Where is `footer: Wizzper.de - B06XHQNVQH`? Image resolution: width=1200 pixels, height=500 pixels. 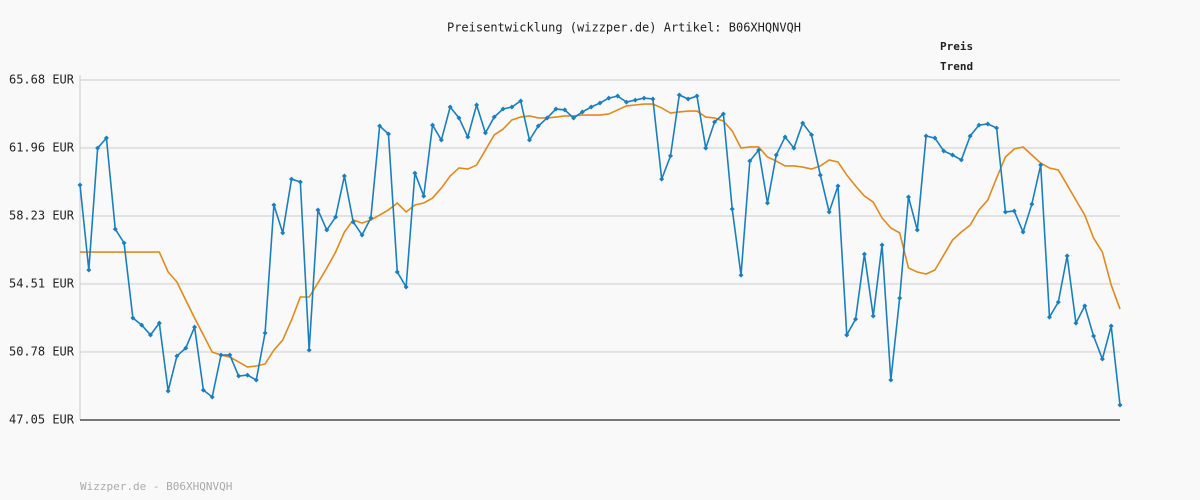
footer: Wizzper.de - B06XHQNVQH is located at coordinates (156, 486).